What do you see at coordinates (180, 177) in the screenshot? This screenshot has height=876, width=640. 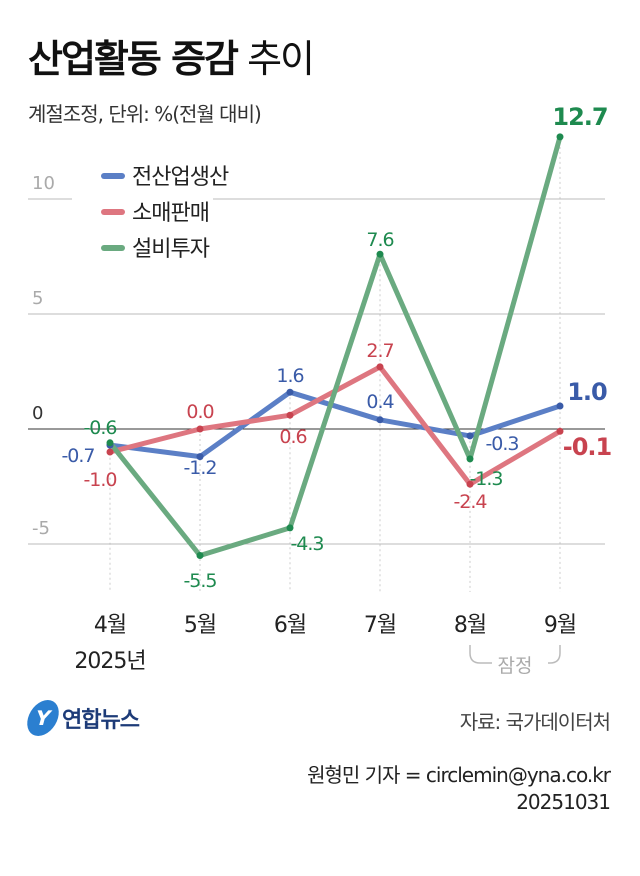 I see `legend-label: 전산업생산` at bounding box center [180, 177].